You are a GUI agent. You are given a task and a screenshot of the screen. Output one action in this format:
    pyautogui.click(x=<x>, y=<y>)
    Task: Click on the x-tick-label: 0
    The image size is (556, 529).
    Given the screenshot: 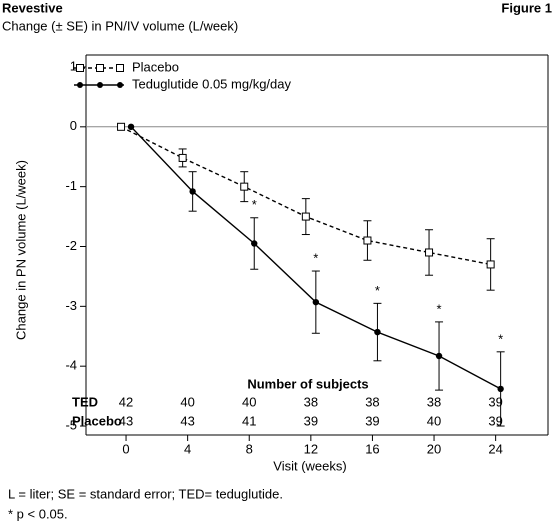 What is the action you would take?
    pyautogui.click(x=125, y=448)
    